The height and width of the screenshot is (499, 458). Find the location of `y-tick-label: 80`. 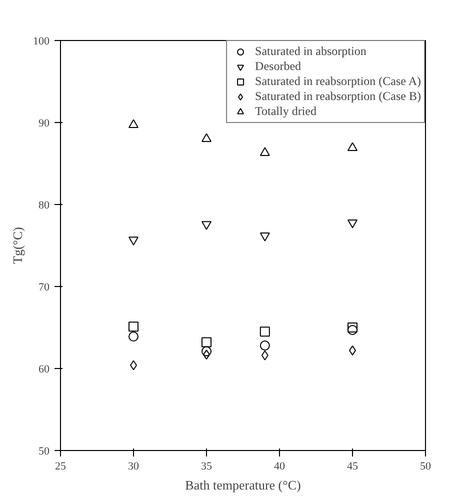

y-tick-label: 80 is located at coordinates (44, 206).